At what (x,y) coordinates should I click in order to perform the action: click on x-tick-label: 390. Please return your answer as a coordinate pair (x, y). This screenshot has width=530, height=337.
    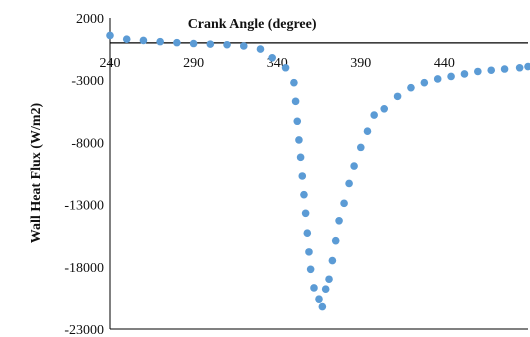
    Looking at the image, I should click on (360, 63).